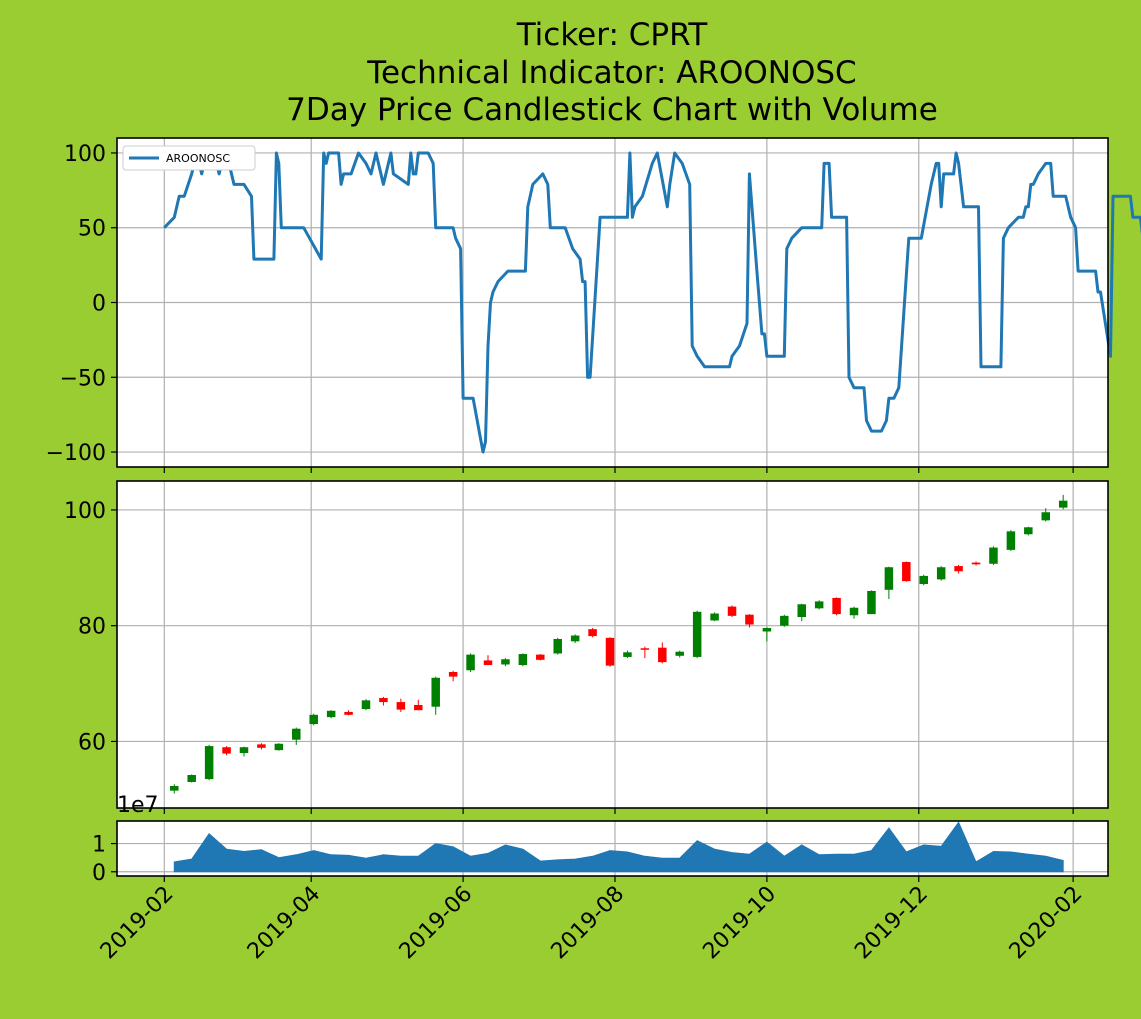  I want to click on indicator-ytick-label: −100, so click(76, 453).